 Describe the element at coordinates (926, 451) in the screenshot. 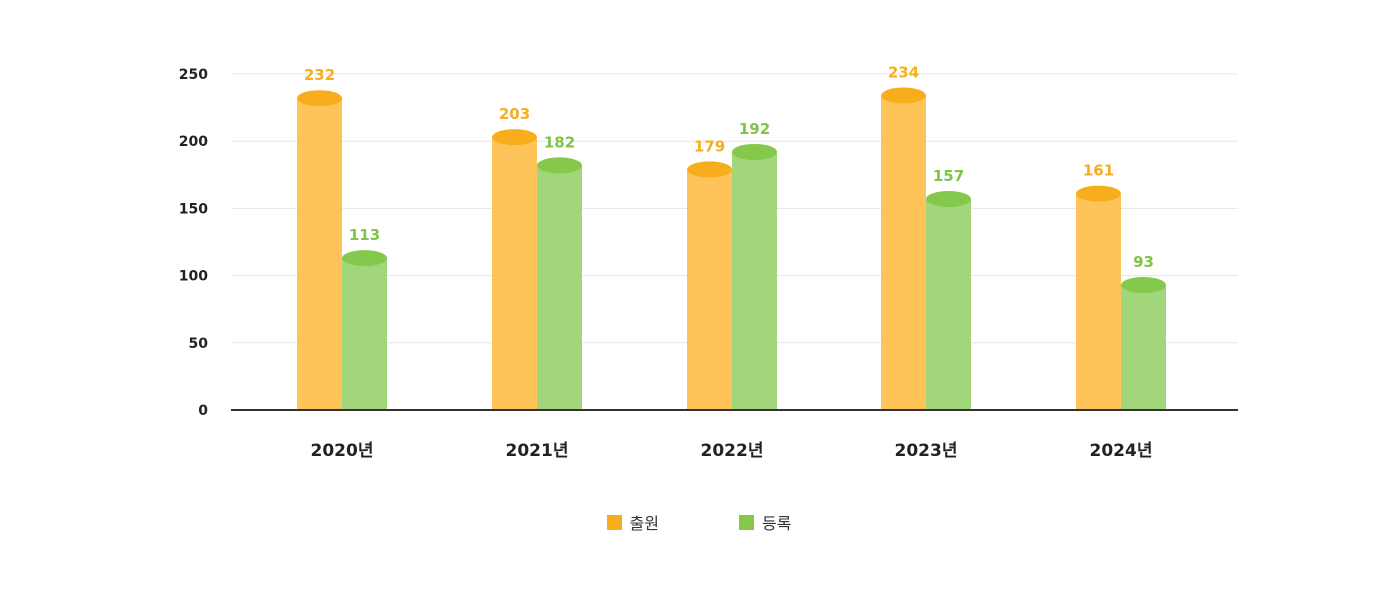

I see `x-tick-label-2023년: 2023년` at that location.